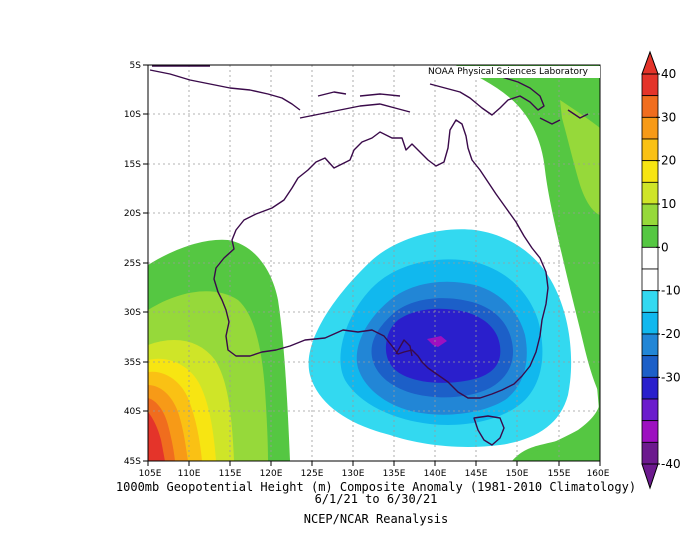  I want to click on colorbar-label: -40, so click(671, 464).